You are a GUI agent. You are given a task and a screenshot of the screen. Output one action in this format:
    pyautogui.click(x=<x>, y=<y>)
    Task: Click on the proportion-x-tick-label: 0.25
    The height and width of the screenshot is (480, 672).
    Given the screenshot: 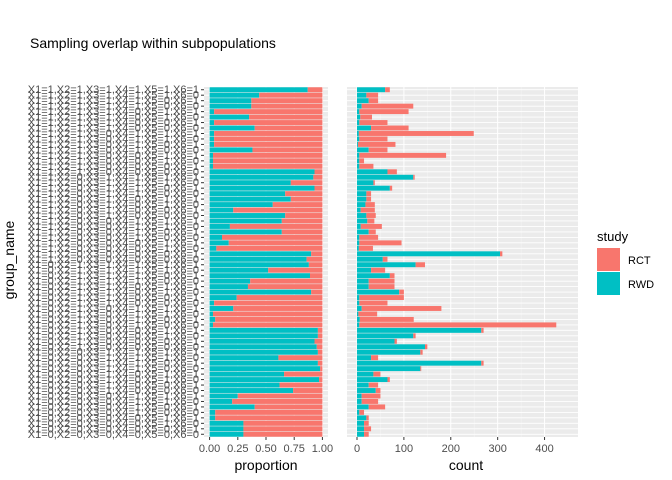 What is the action you would take?
    pyautogui.click(x=237, y=449)
    